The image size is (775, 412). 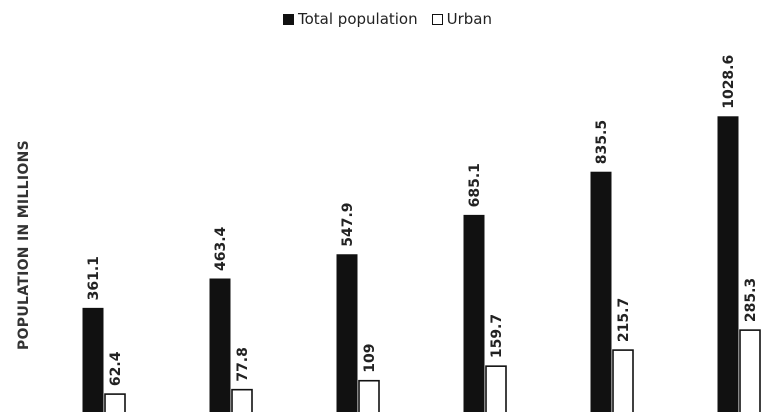 I want to click on legend: Total population Urban, so click(x=387, y=19).